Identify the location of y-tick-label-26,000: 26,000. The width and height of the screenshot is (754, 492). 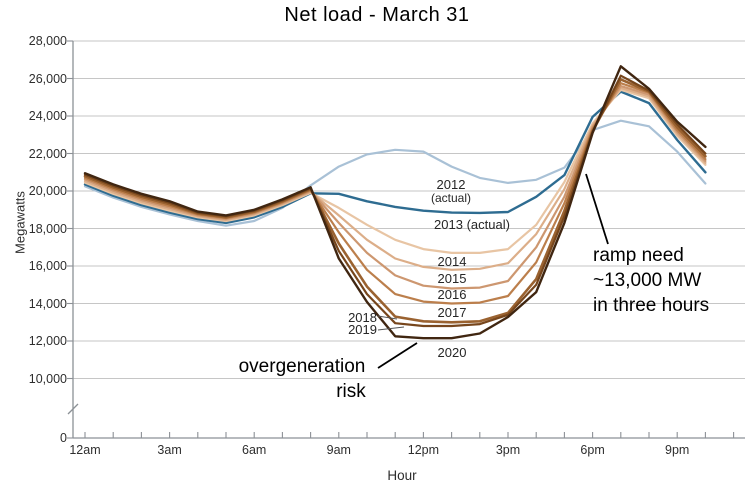
(47, 78).